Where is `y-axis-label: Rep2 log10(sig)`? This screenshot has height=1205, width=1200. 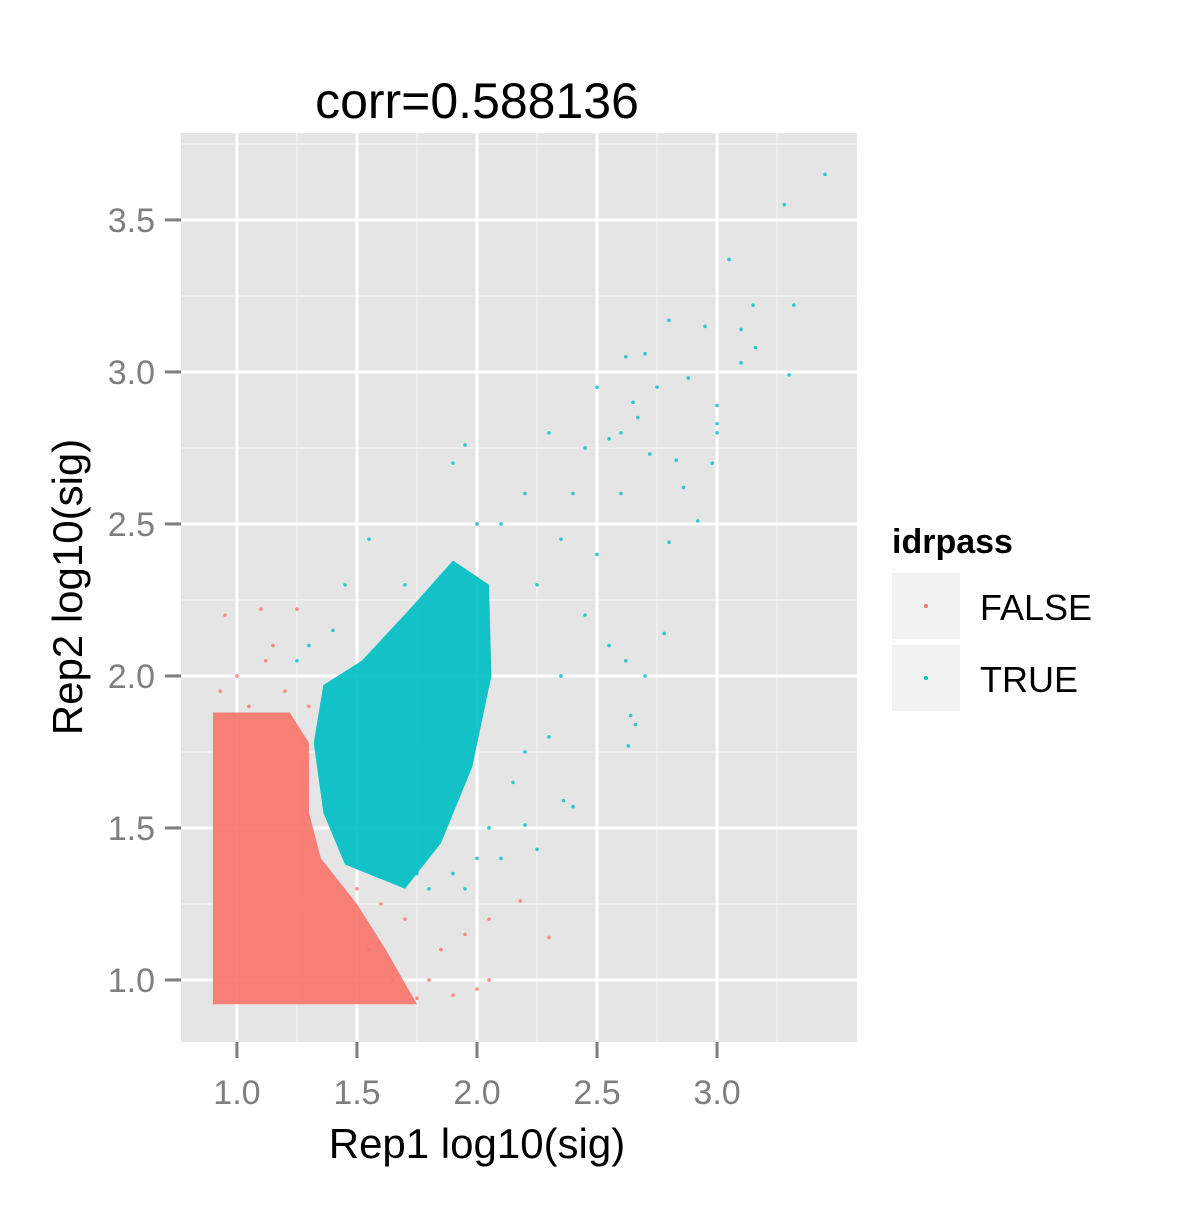
y-axis-label: Rep2 log10(sig) is located at coordinates (67, 587).